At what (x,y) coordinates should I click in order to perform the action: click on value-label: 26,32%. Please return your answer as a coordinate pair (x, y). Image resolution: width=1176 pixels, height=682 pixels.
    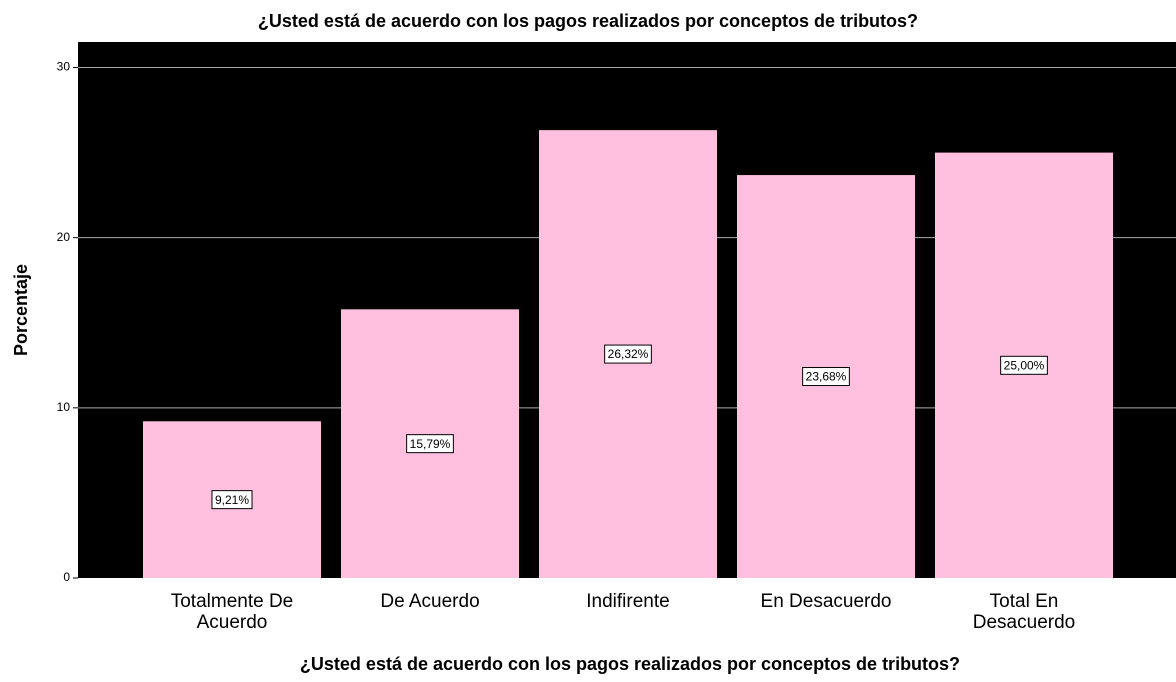
    Looking at the image, I should click on (628, 354).